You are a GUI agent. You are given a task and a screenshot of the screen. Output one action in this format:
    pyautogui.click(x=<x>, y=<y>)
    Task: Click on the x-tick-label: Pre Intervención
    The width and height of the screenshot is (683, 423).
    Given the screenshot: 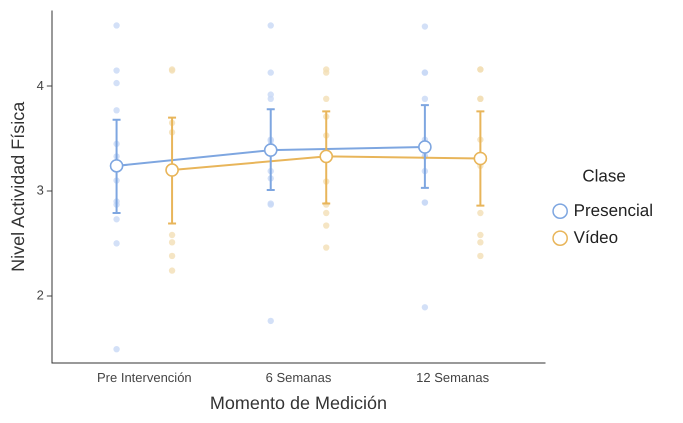 What is the action you would take?
    pyautogui.click(x=144, y=378)
    